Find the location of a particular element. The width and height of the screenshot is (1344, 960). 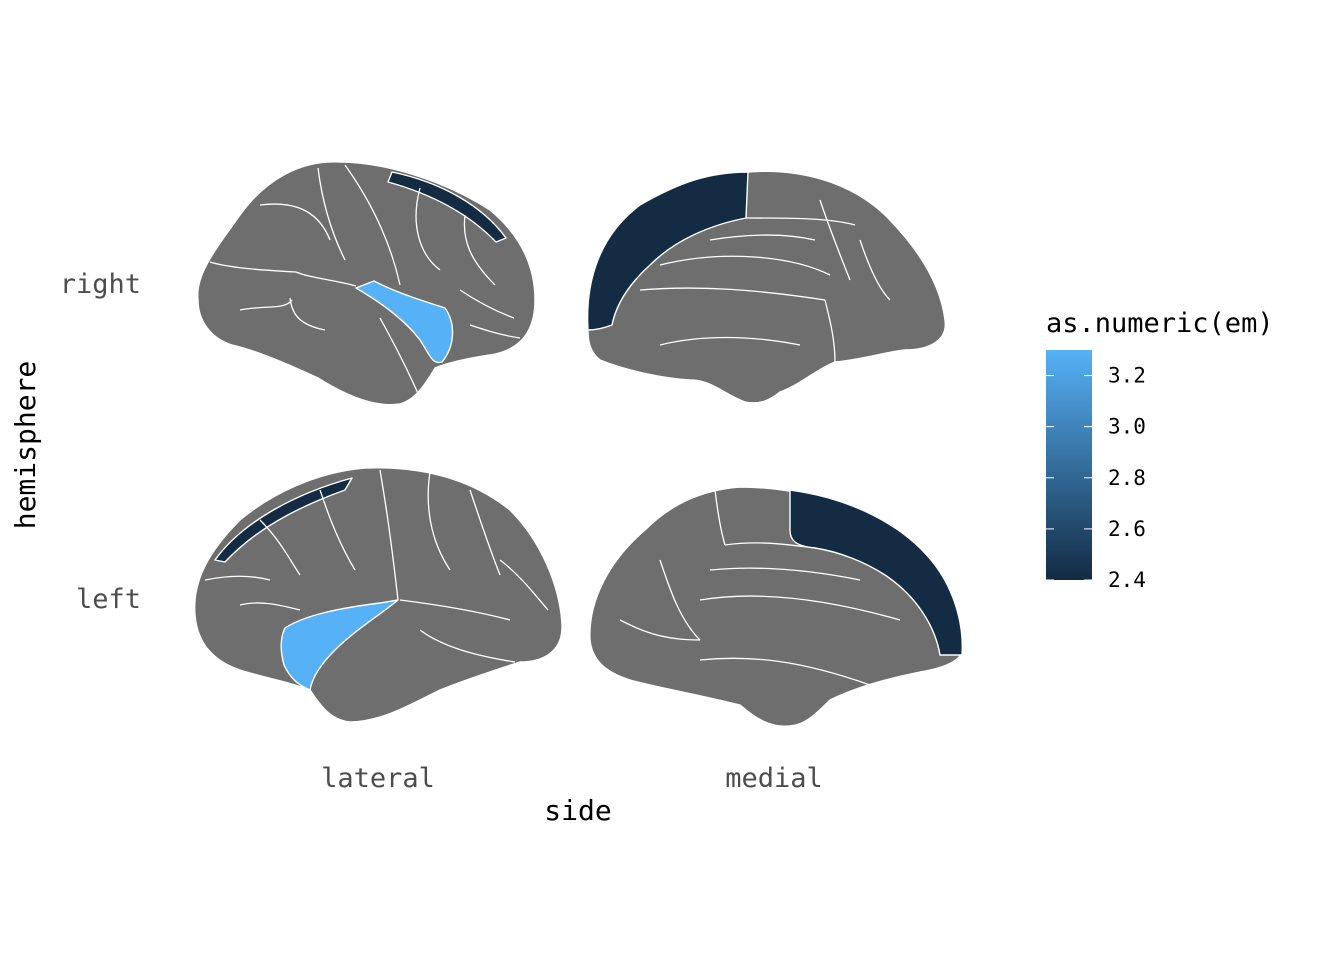

right-lateral-sulci is located at coordinates (365, 281).